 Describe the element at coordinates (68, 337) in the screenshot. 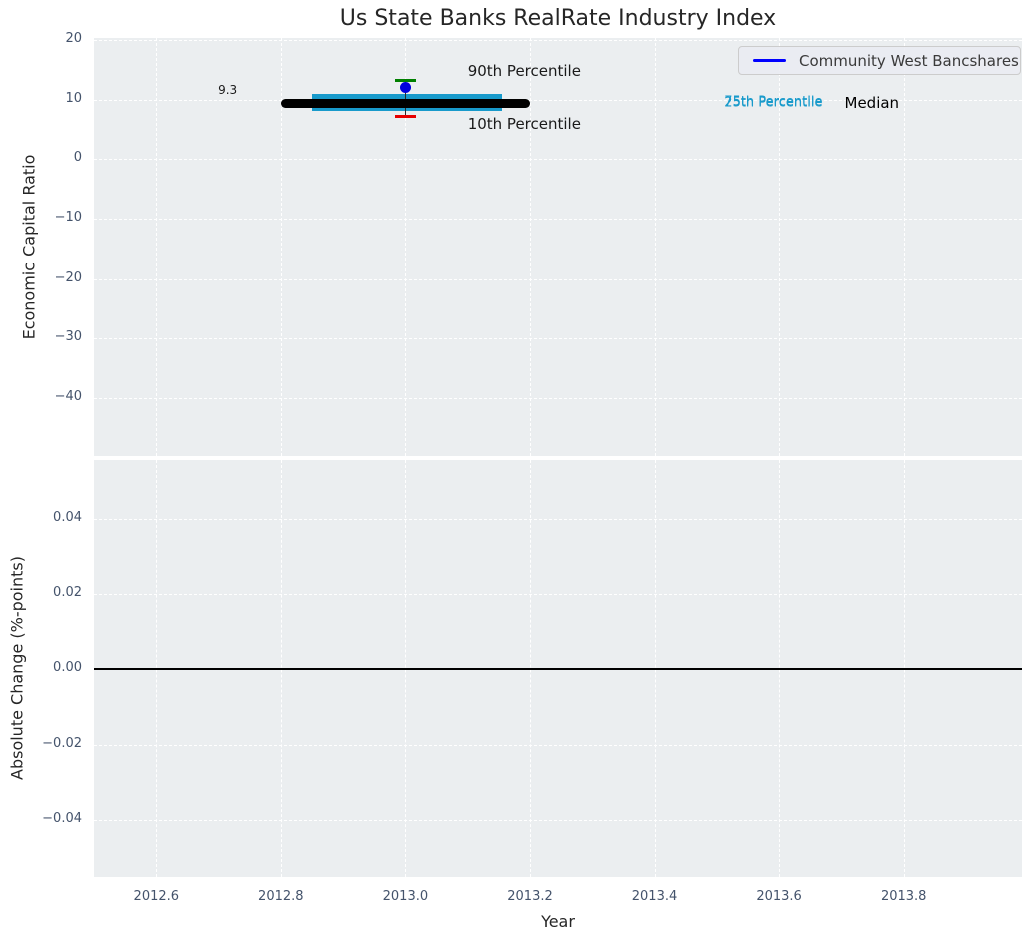

I see `y-tick-label: −30` at that location.